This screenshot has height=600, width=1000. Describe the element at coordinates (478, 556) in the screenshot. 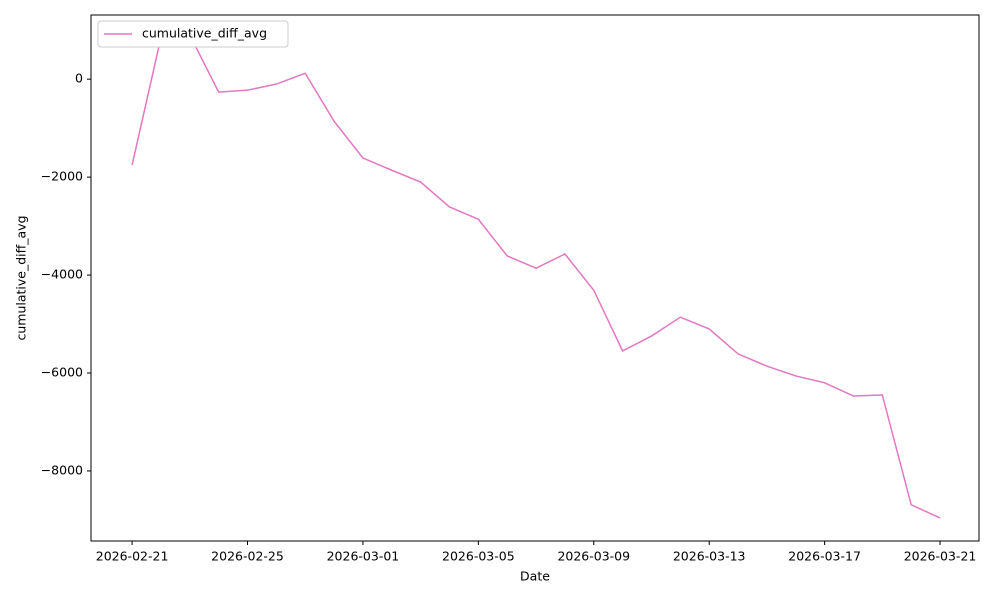

I see `x-tick-label: 2026-03-05` at that location.